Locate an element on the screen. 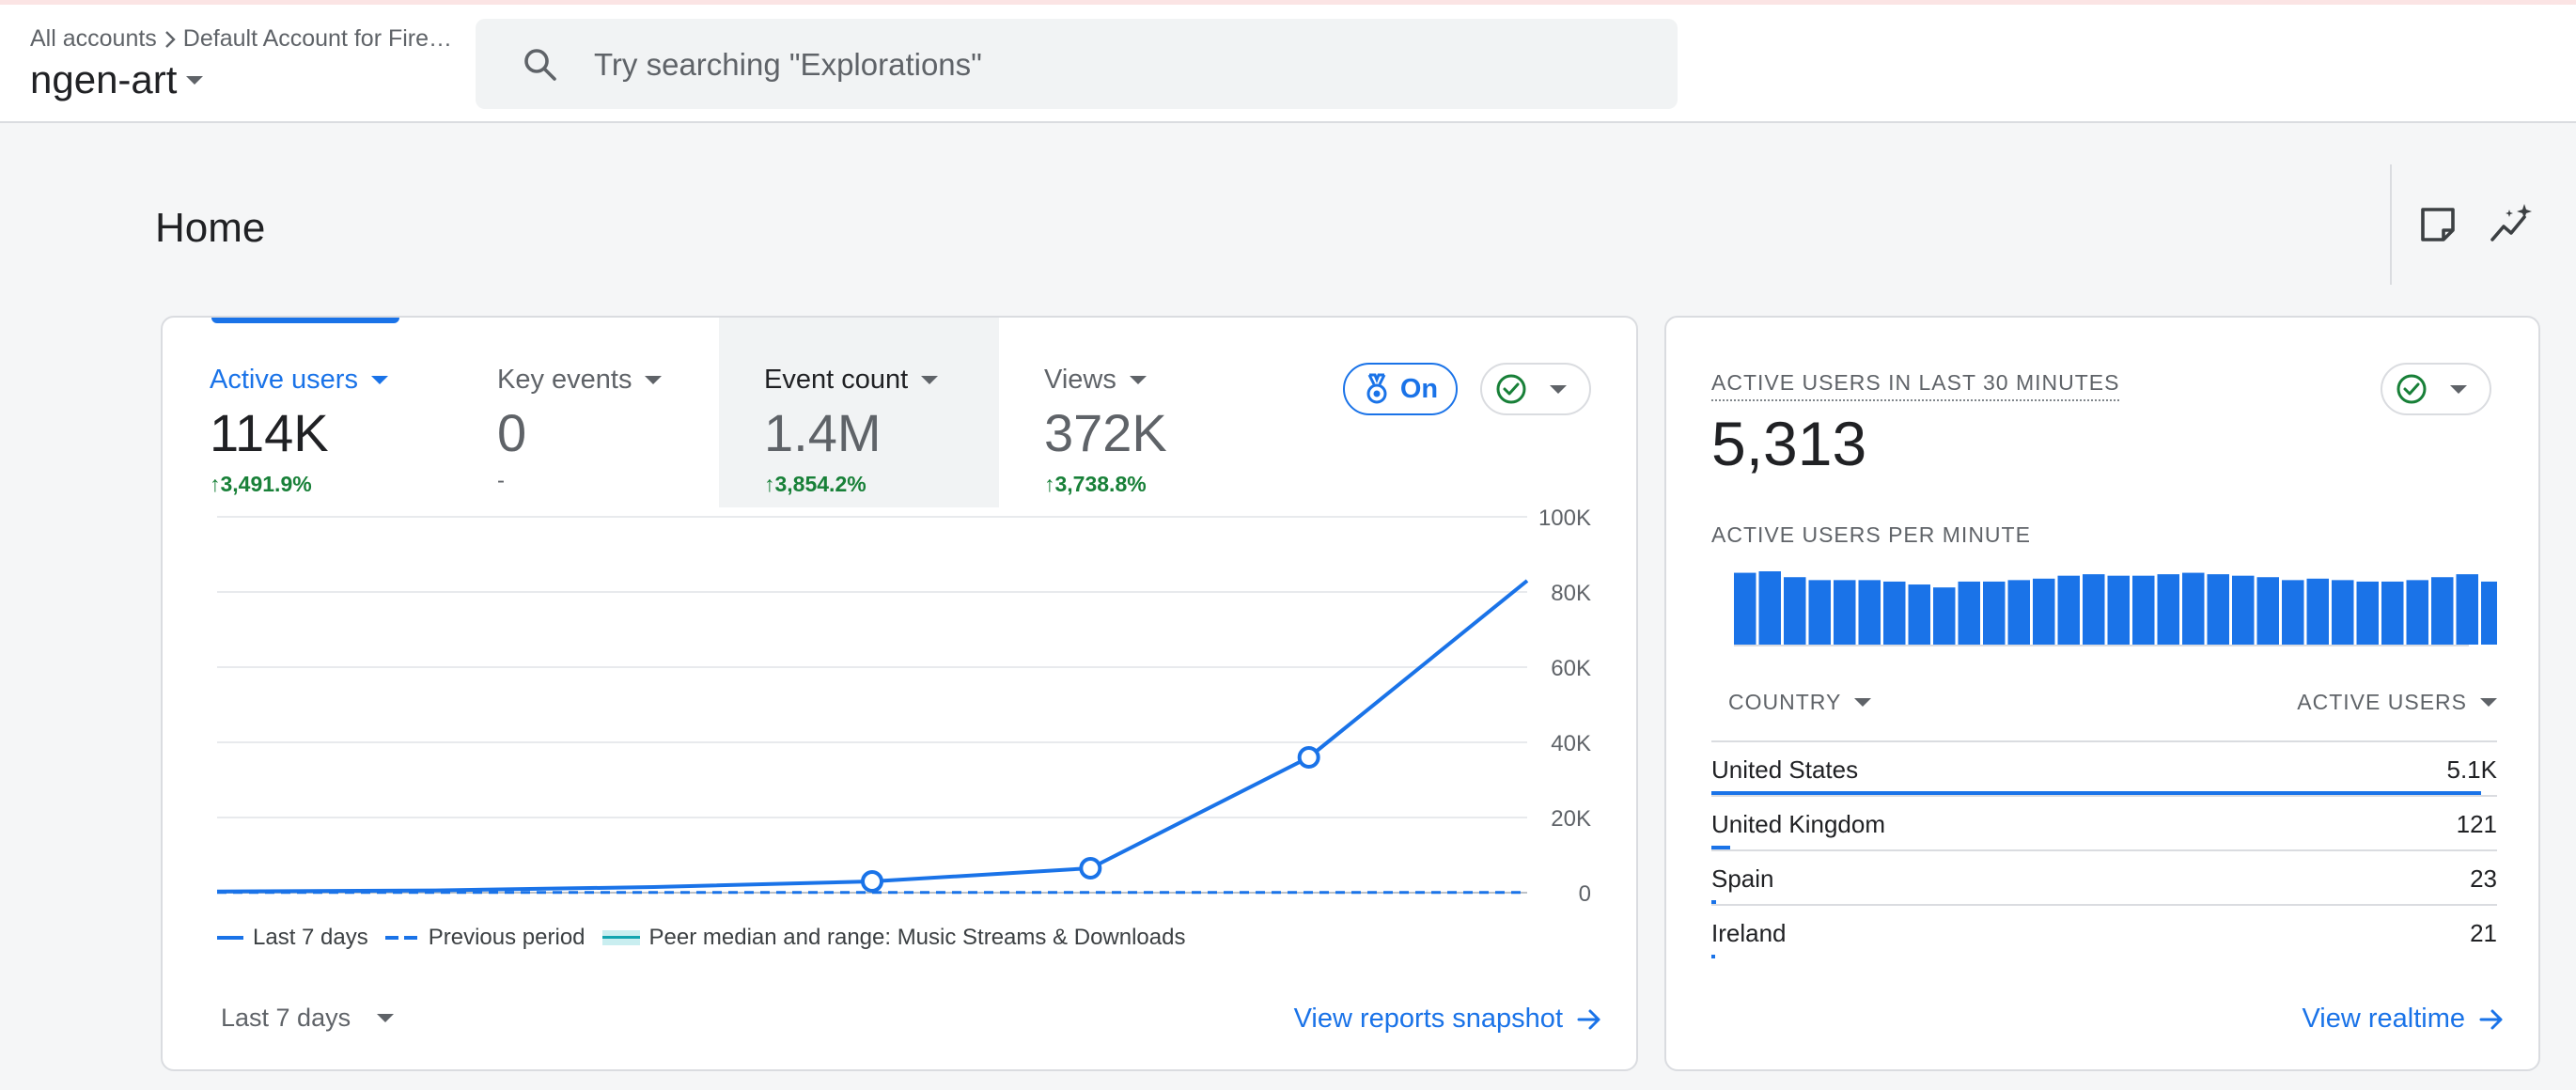  metric-change: ↑3,854.2% is located at coordinates (815, 485).